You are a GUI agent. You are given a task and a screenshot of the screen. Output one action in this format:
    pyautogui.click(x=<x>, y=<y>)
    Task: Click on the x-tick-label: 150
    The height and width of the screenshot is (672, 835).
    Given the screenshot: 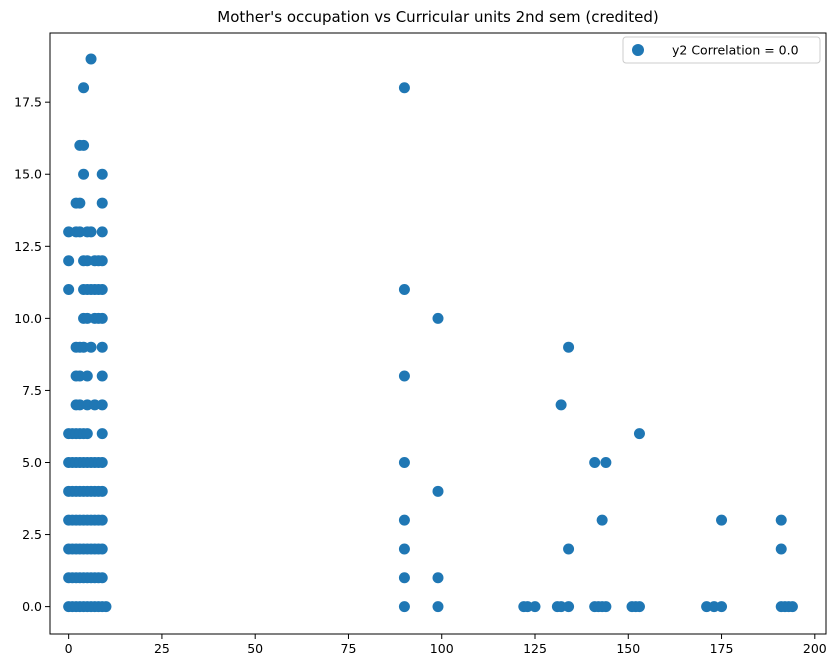 What is the action you would take?
    pyautogui.click(x=628, y=648)
    